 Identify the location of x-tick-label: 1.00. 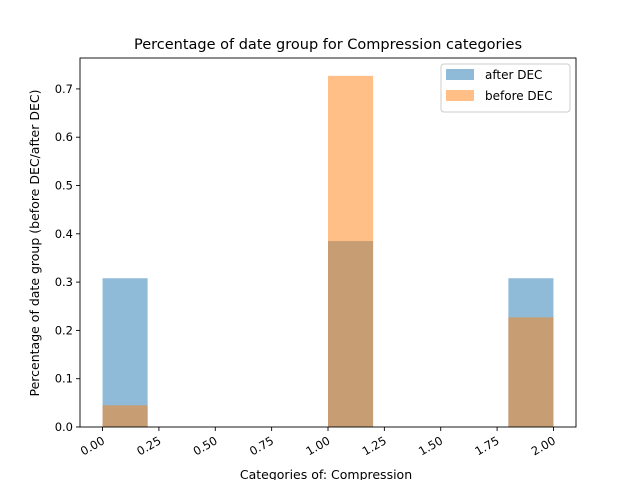
(317, 445).